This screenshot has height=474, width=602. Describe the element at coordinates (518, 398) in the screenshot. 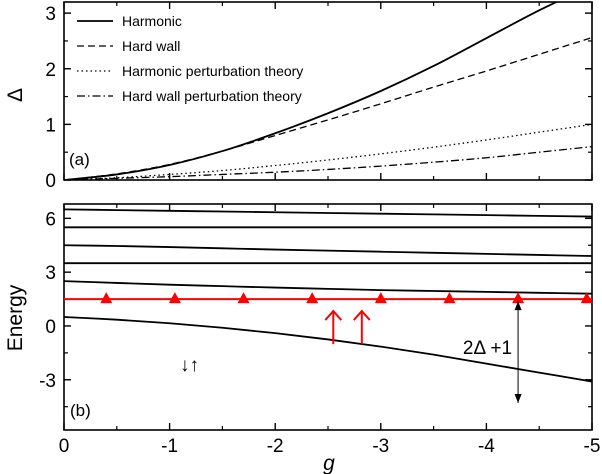

I see `gap-arrowhead-bottom` at that location.